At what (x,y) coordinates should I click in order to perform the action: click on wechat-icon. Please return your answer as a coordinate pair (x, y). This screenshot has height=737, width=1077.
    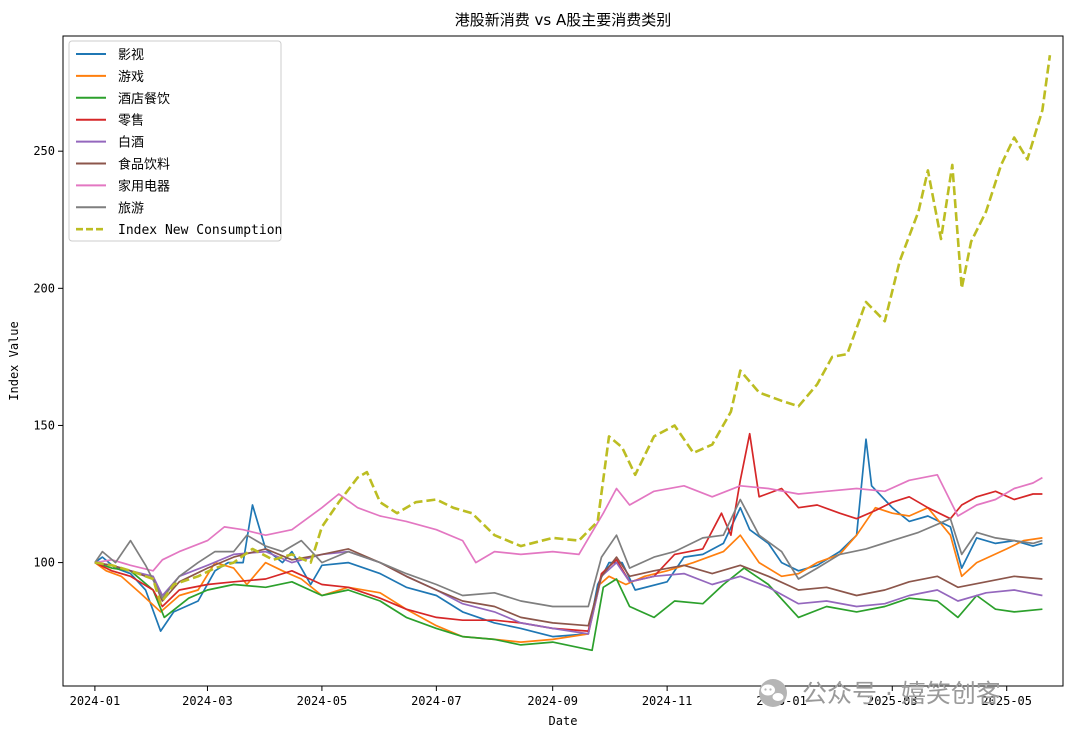
    Looking at the image, I should click on (773, 693).